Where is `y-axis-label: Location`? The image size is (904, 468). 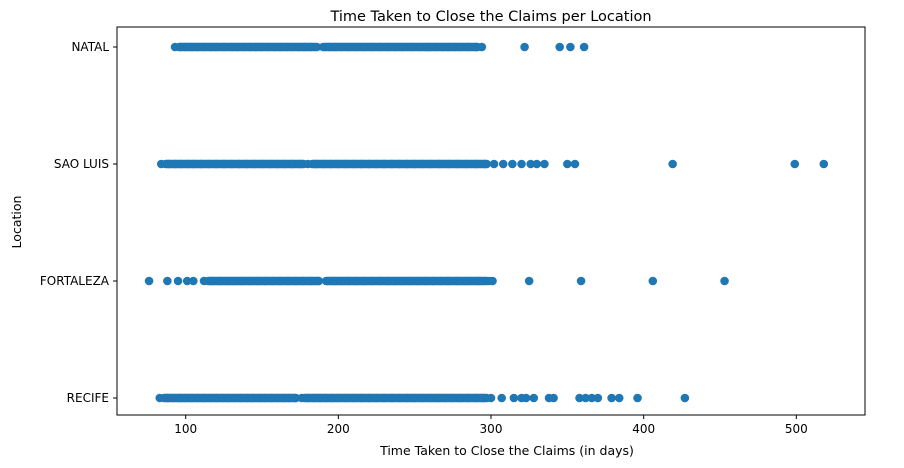
y-axis-label: Location is located at coordinates (16, 222).